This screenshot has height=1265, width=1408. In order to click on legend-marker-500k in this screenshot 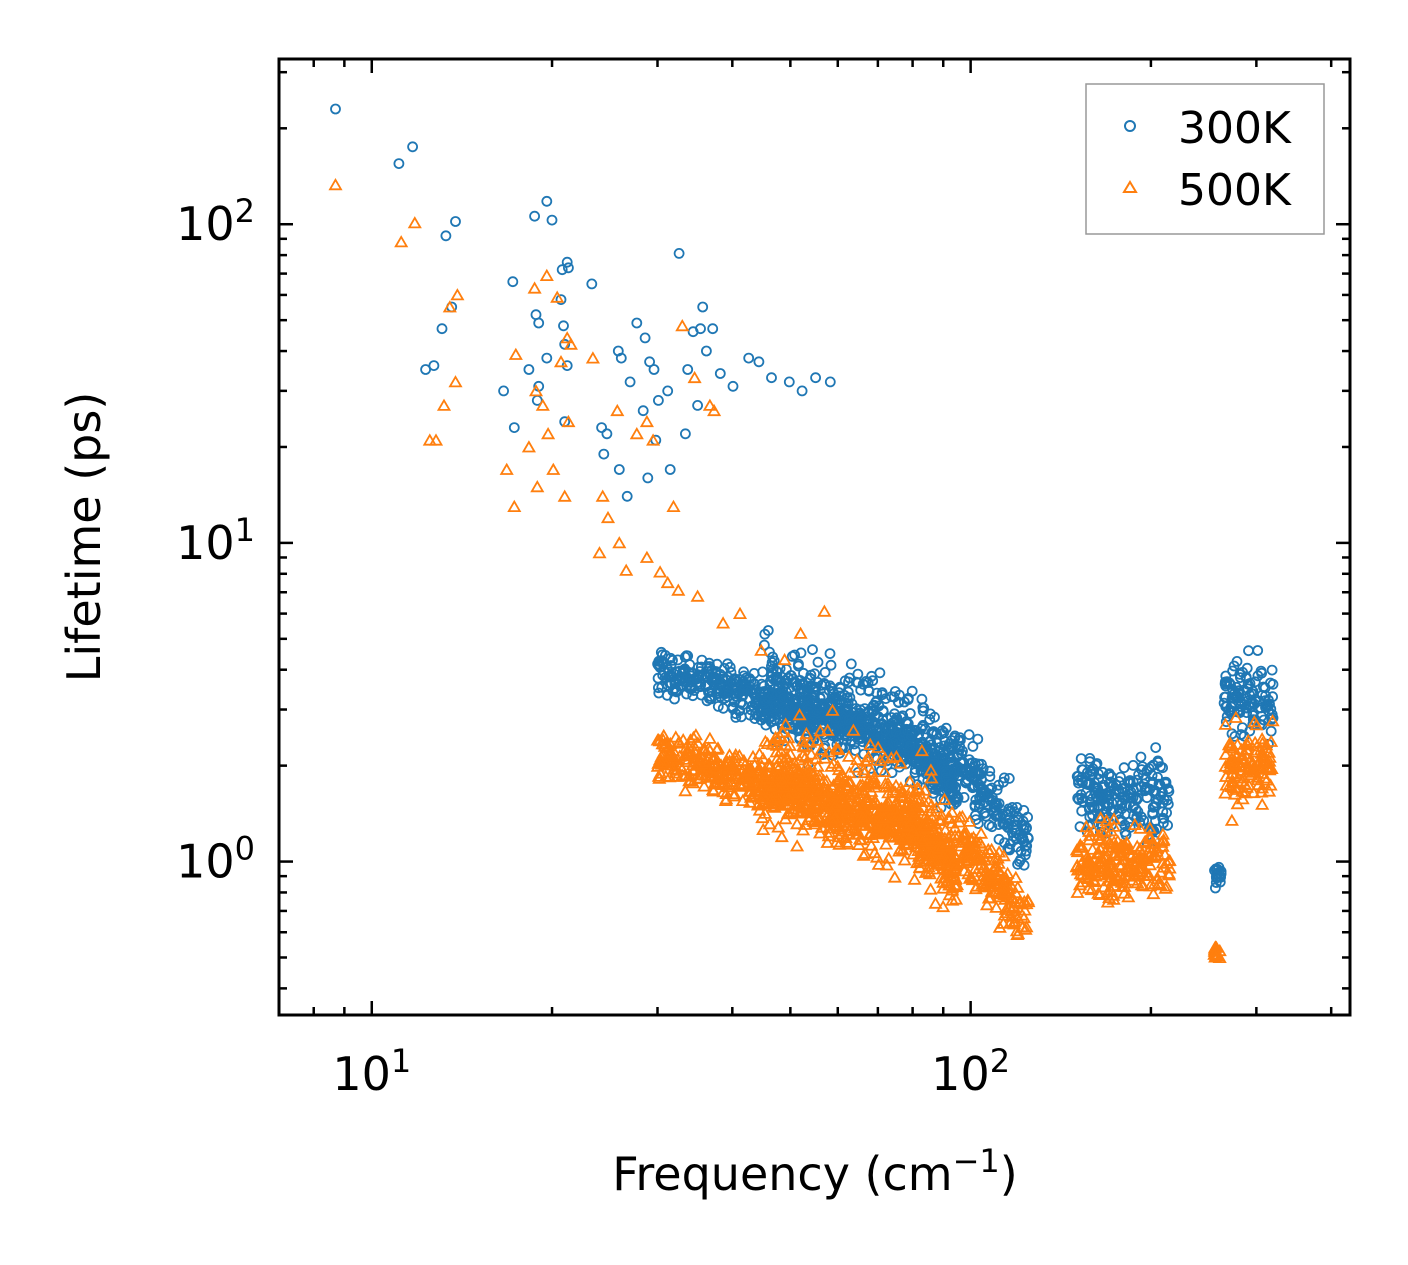, I will do `click(1130, 186)`.